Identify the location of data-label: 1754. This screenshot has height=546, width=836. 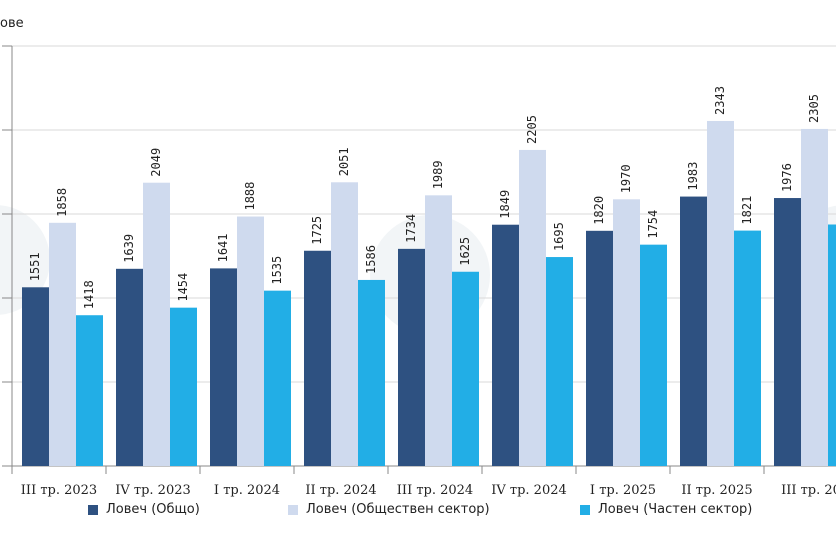
(653, 224).